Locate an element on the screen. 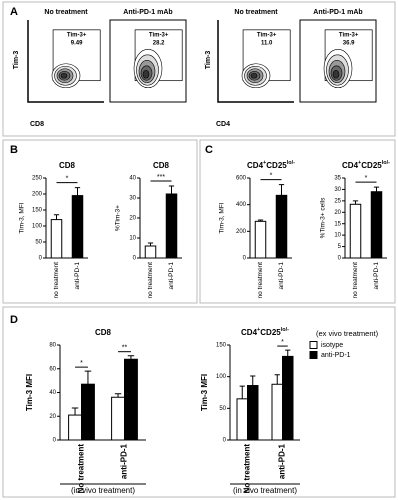 This screenshot has width=398, height=500. y-axis-label: Tim-3 is located at coordinates (208, 60).